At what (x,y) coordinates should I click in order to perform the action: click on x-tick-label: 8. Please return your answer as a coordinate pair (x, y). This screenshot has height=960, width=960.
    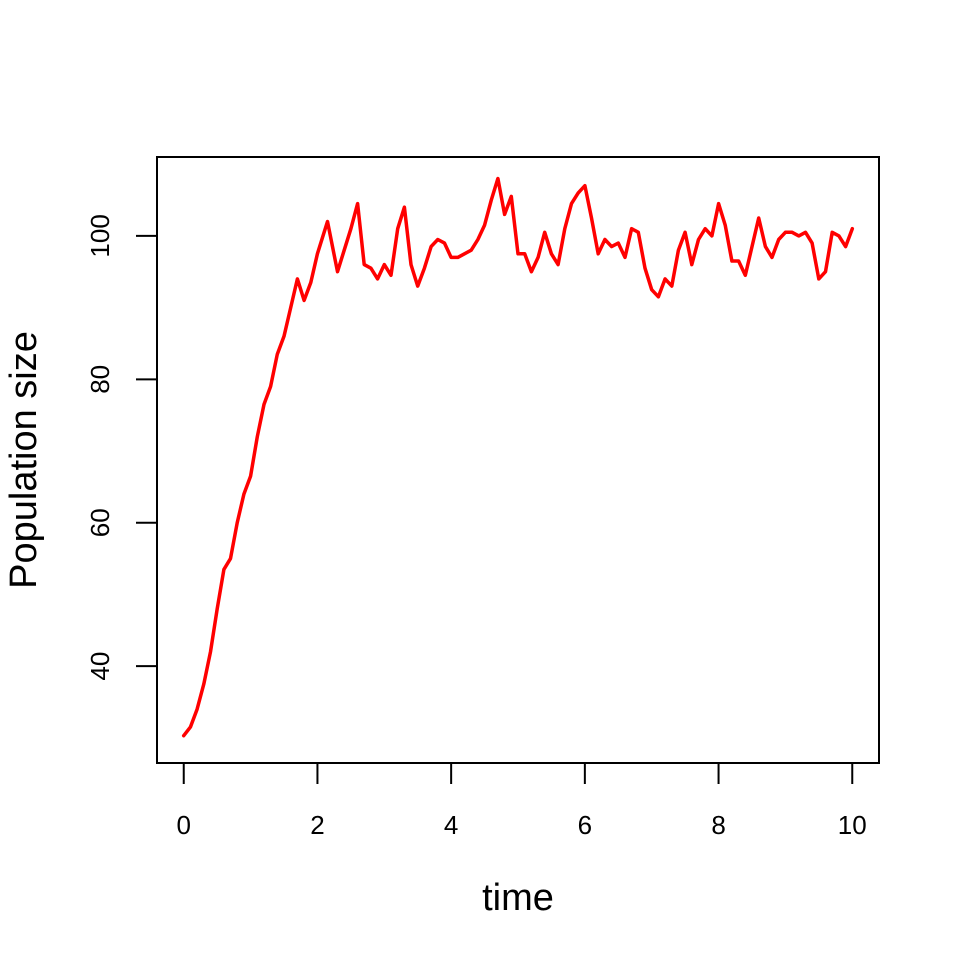
    Looking at the image, I should click on (718, 825).